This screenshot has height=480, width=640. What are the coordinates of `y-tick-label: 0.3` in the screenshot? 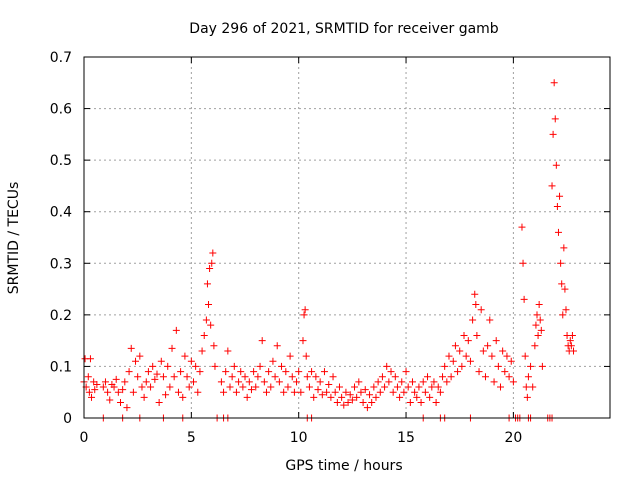 It's located at (61, 264).